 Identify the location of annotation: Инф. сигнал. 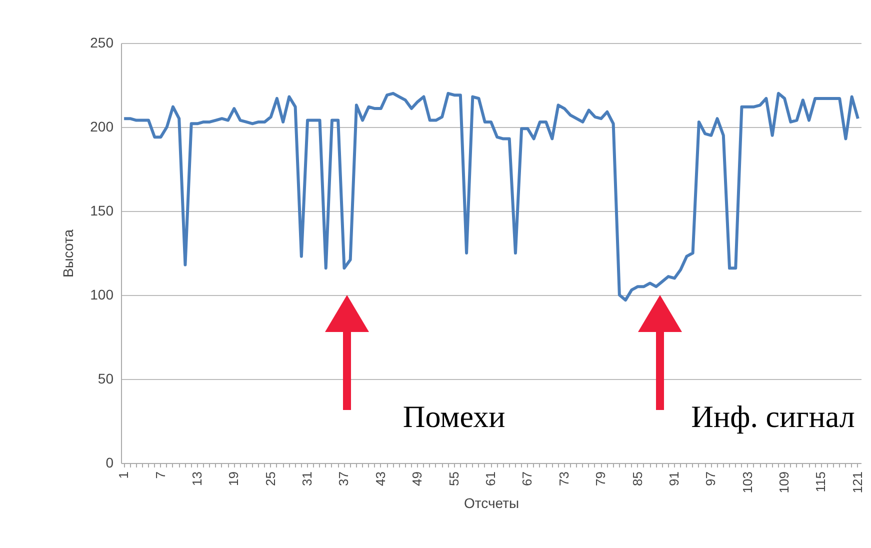
(773, 416).